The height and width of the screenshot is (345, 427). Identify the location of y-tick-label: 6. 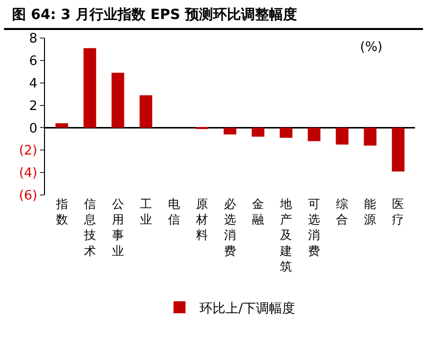
(33, 61).